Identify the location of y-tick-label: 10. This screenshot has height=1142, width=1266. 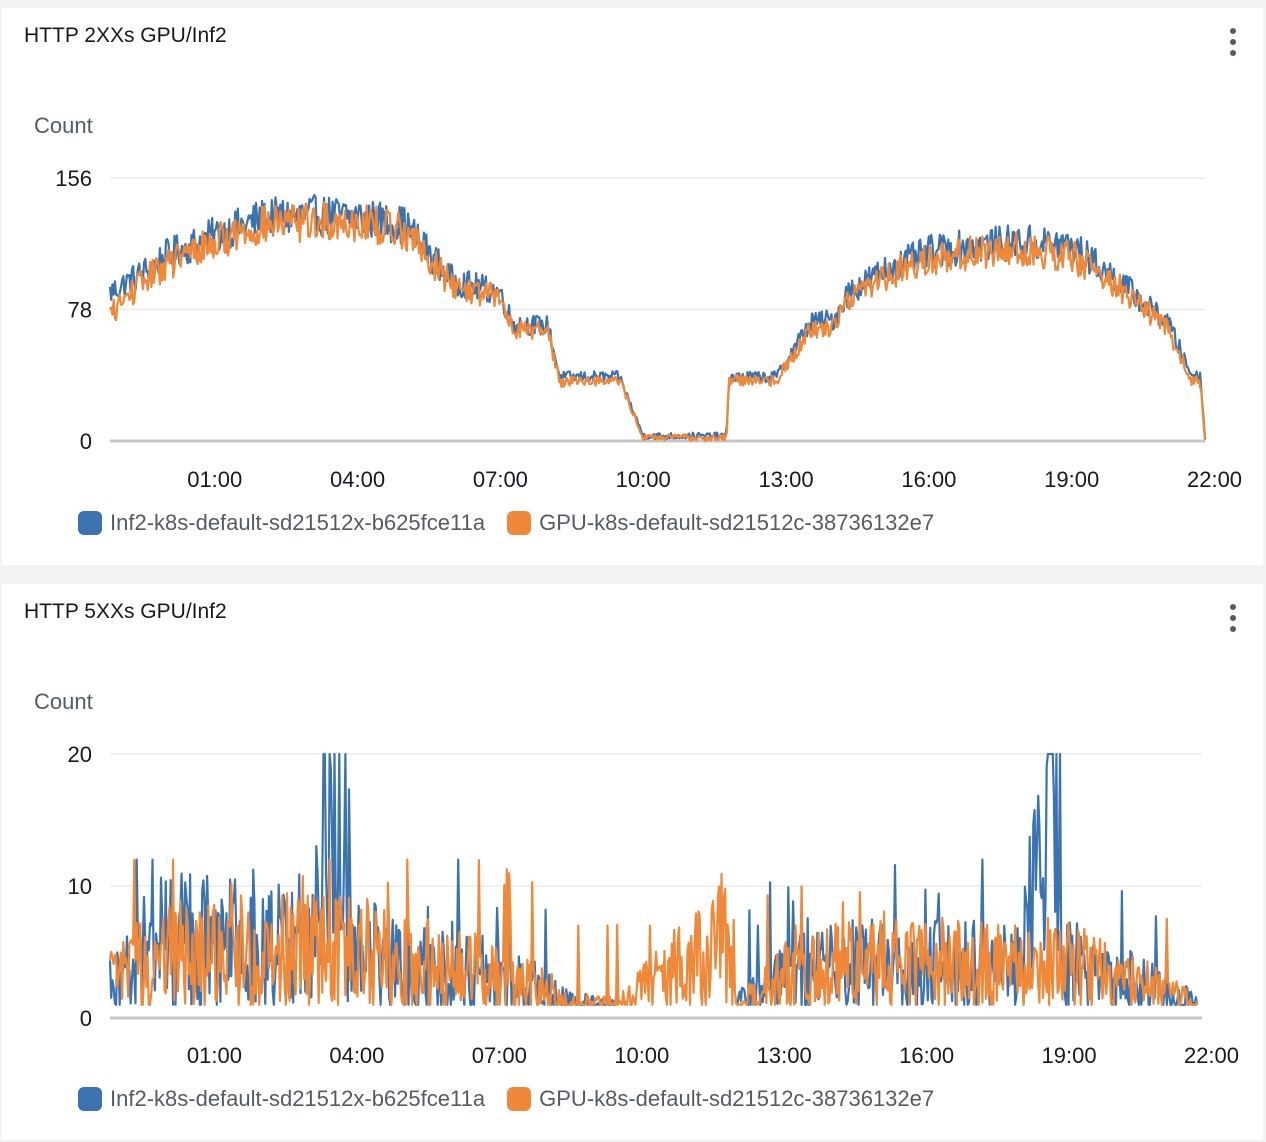
(80, 886).